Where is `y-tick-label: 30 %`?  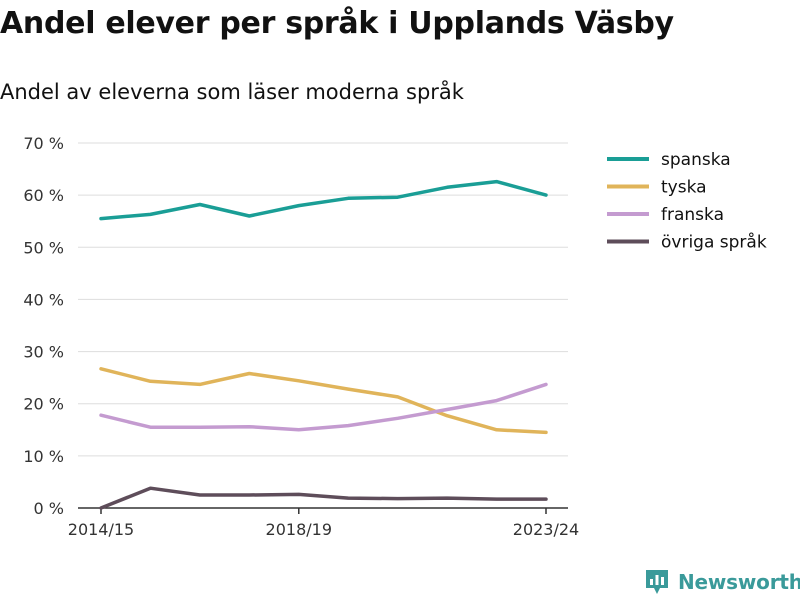 y-tick-label: 30 % is located at coordinates (43, 352).